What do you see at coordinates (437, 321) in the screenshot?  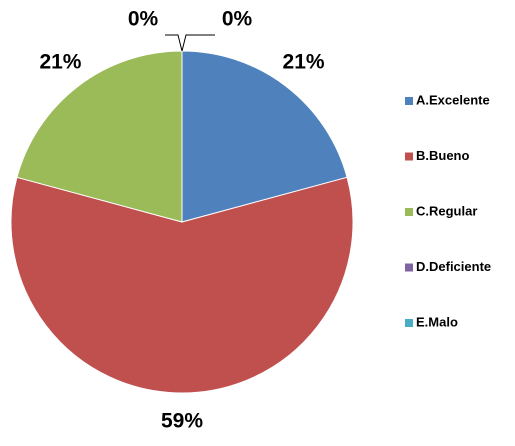 I see `legend-label: E.Malo` at bounding box center [437, 321].